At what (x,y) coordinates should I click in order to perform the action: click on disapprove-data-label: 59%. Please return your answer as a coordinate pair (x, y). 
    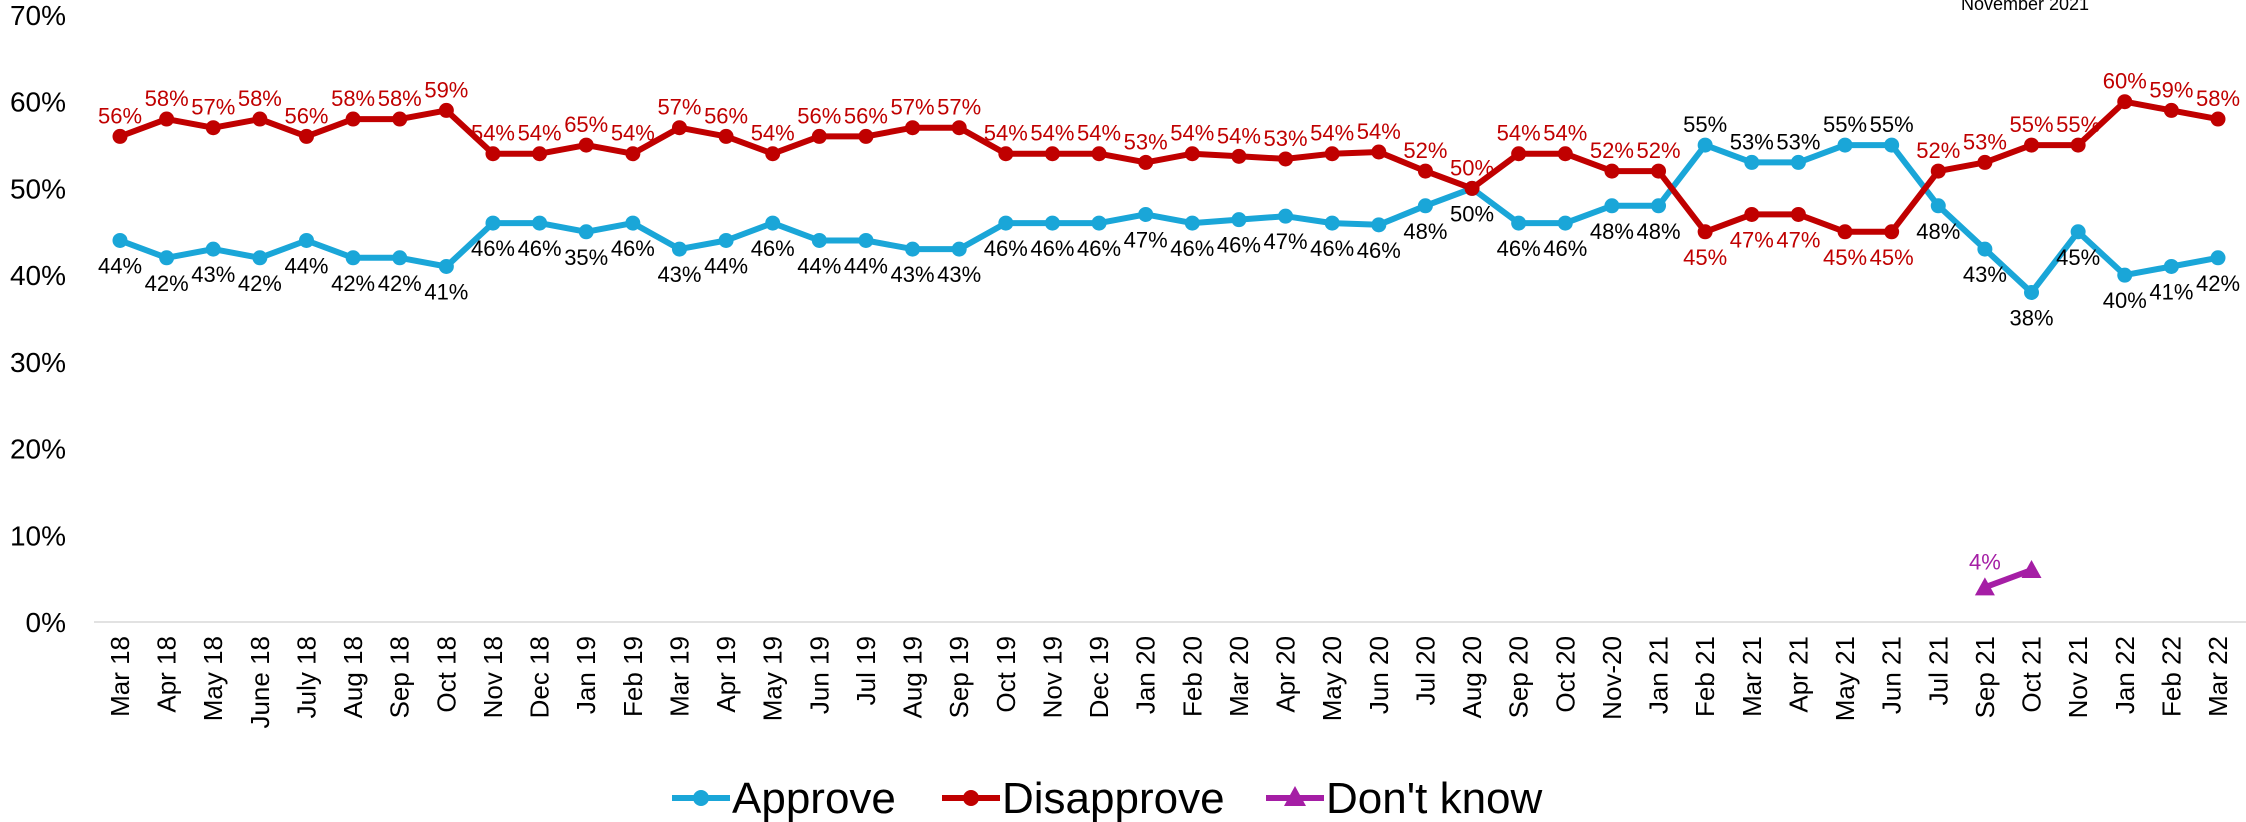
    Looking at the image, I should click on (446, 89).